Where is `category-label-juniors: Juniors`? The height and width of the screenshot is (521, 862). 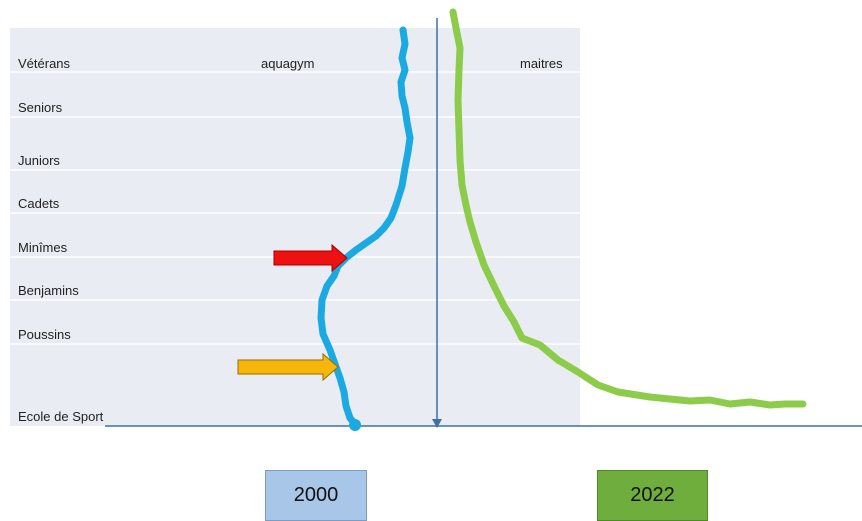 category-label-juniors: Juniors is located at coordinates (39, 160).